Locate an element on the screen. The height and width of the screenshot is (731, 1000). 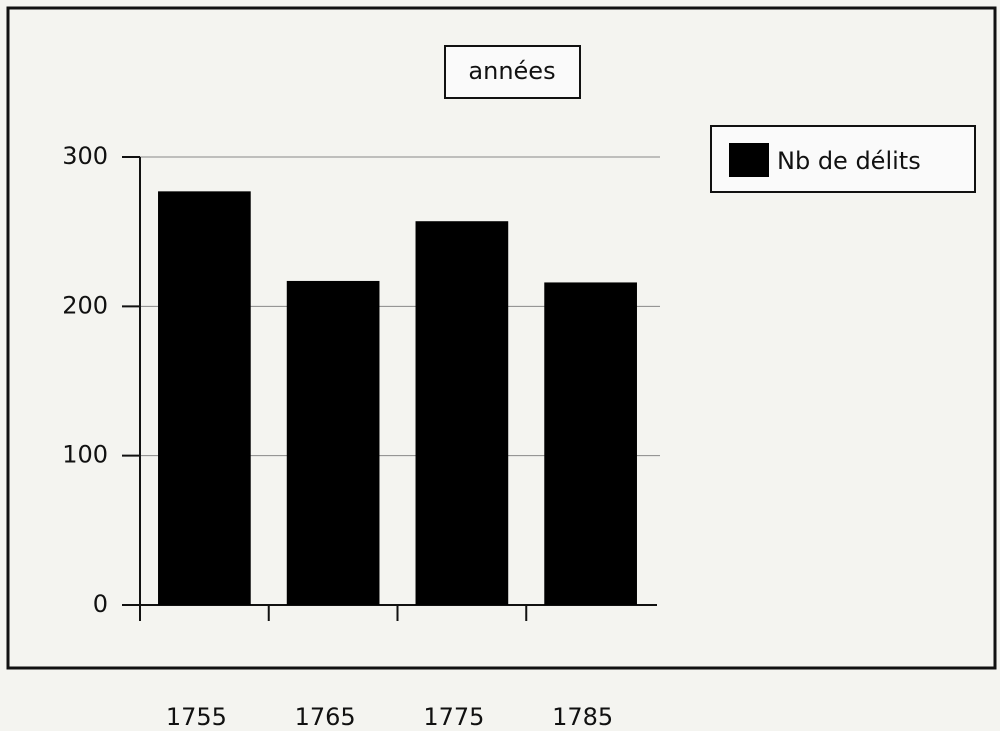
legend-label: Nb de délits is located at coordinates (849, 161).